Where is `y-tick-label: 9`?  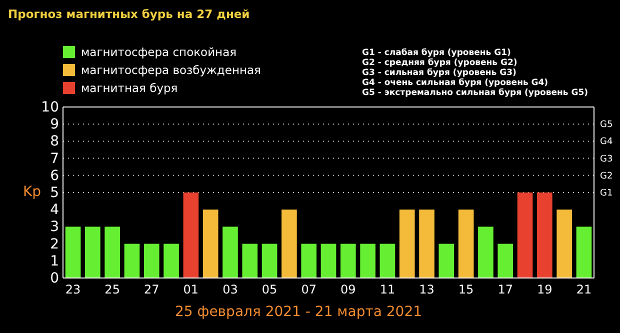 y-tick-label: 9 is located at coordinates (54, 124).